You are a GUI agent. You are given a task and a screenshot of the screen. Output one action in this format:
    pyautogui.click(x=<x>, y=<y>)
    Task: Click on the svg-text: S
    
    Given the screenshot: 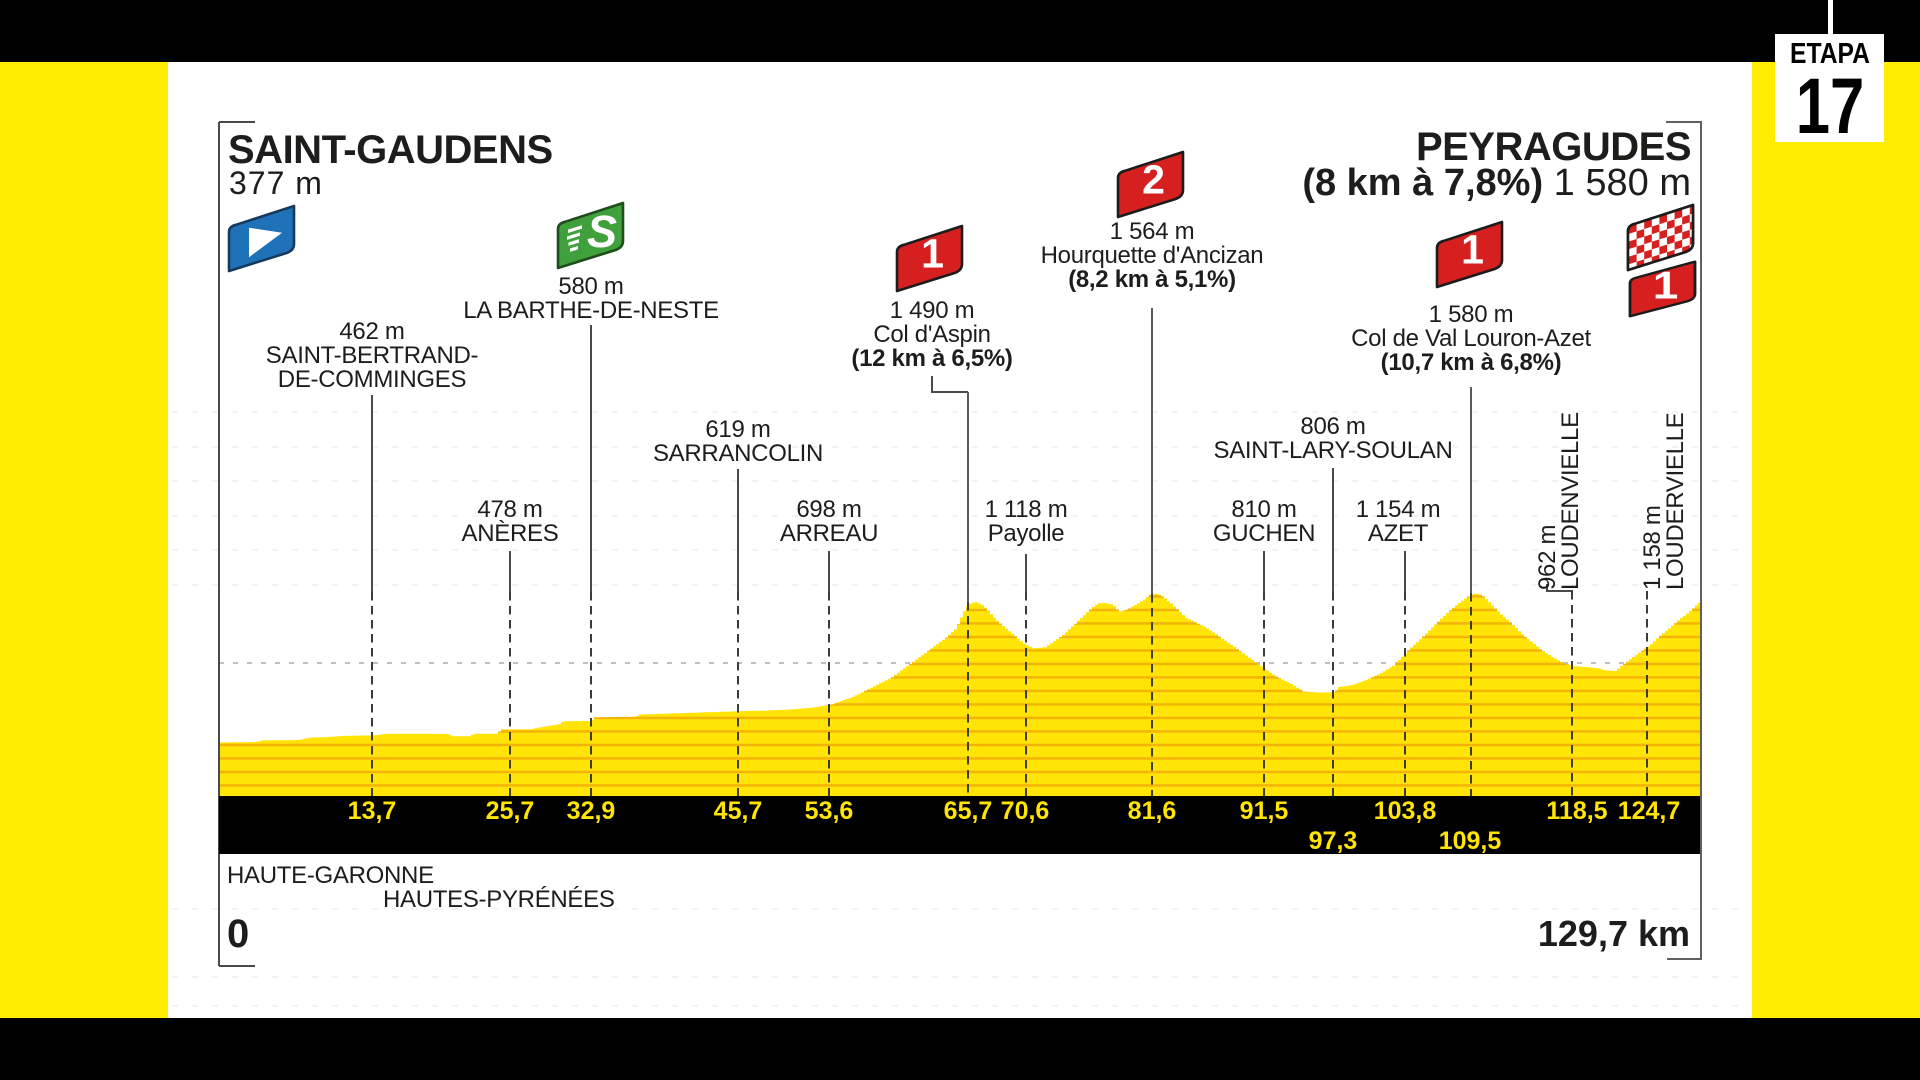 What is the action you would take?
    pyautogui.click(x=602, y=231)
    